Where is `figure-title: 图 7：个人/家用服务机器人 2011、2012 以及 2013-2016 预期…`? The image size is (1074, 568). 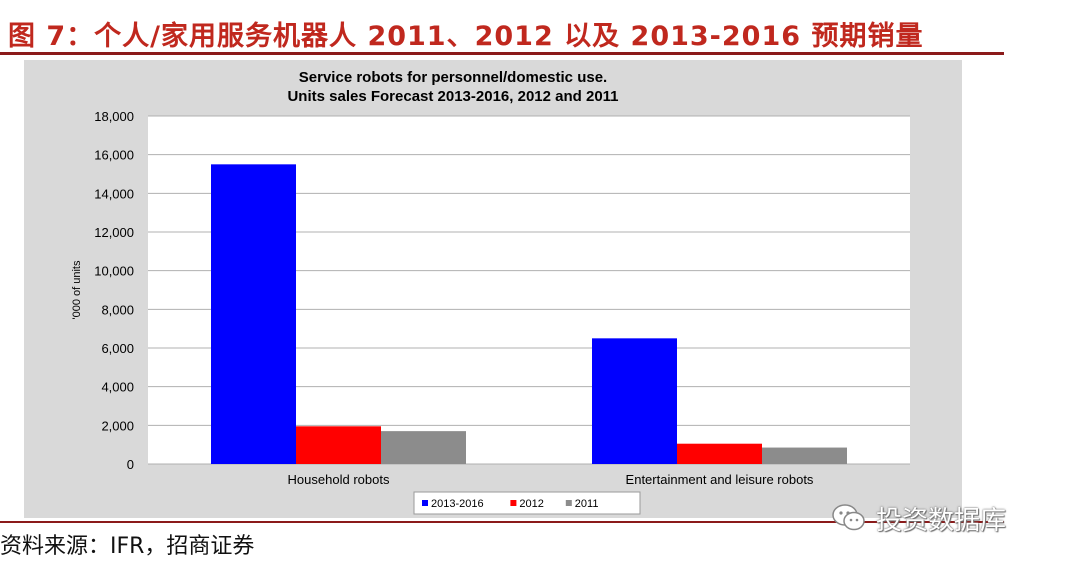
figure-title: 图 7：个人/家用服务机器人 2011、2012 以及 2013-2016 预期… is located at coordinates (466, 36).